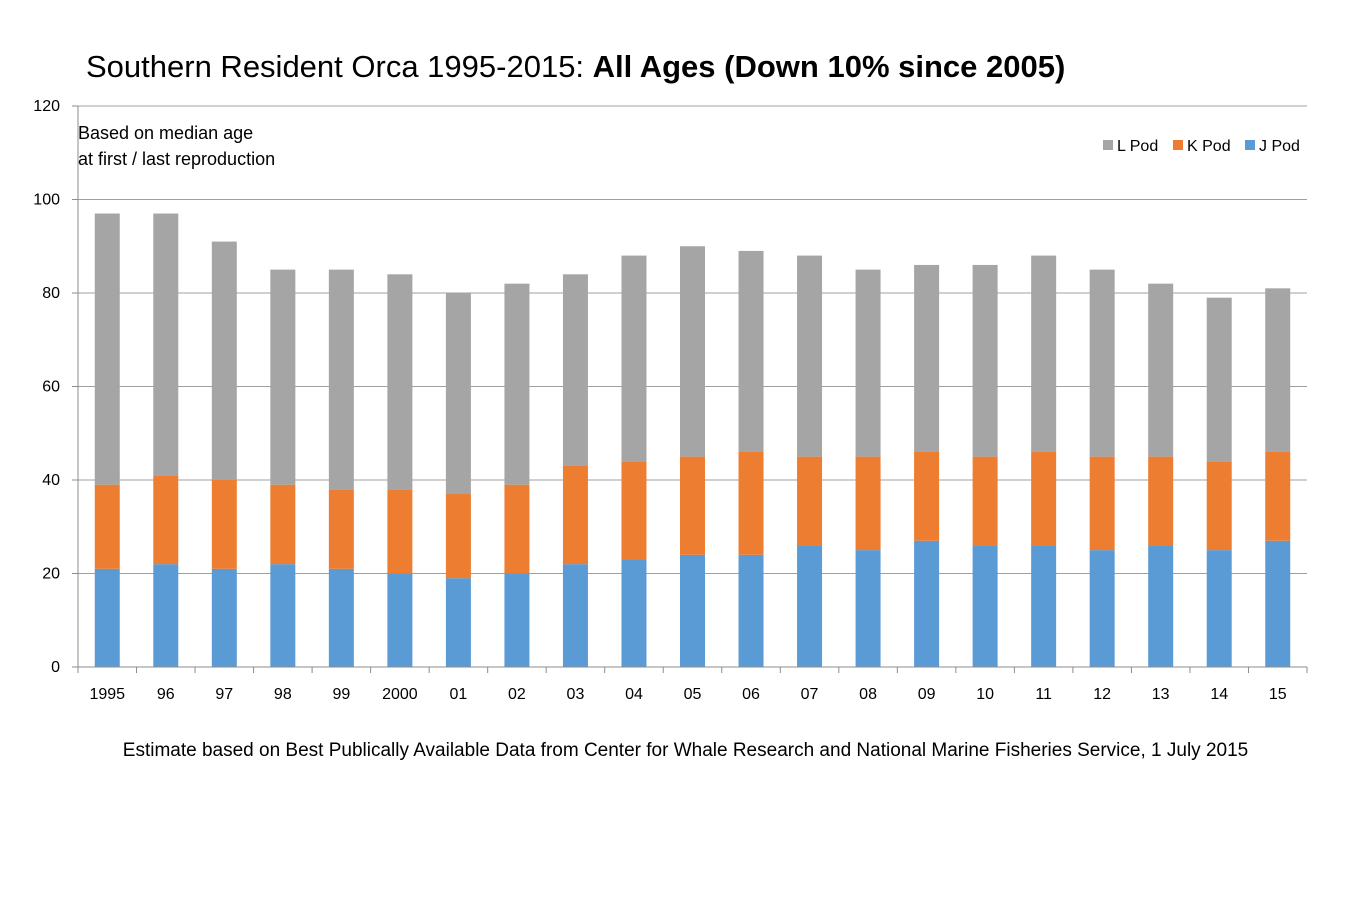 Image resolution: width=1371 pixels, height=901 pixels. I want to click on legend-item-k-pod: K Pod, so click(1202, 146).